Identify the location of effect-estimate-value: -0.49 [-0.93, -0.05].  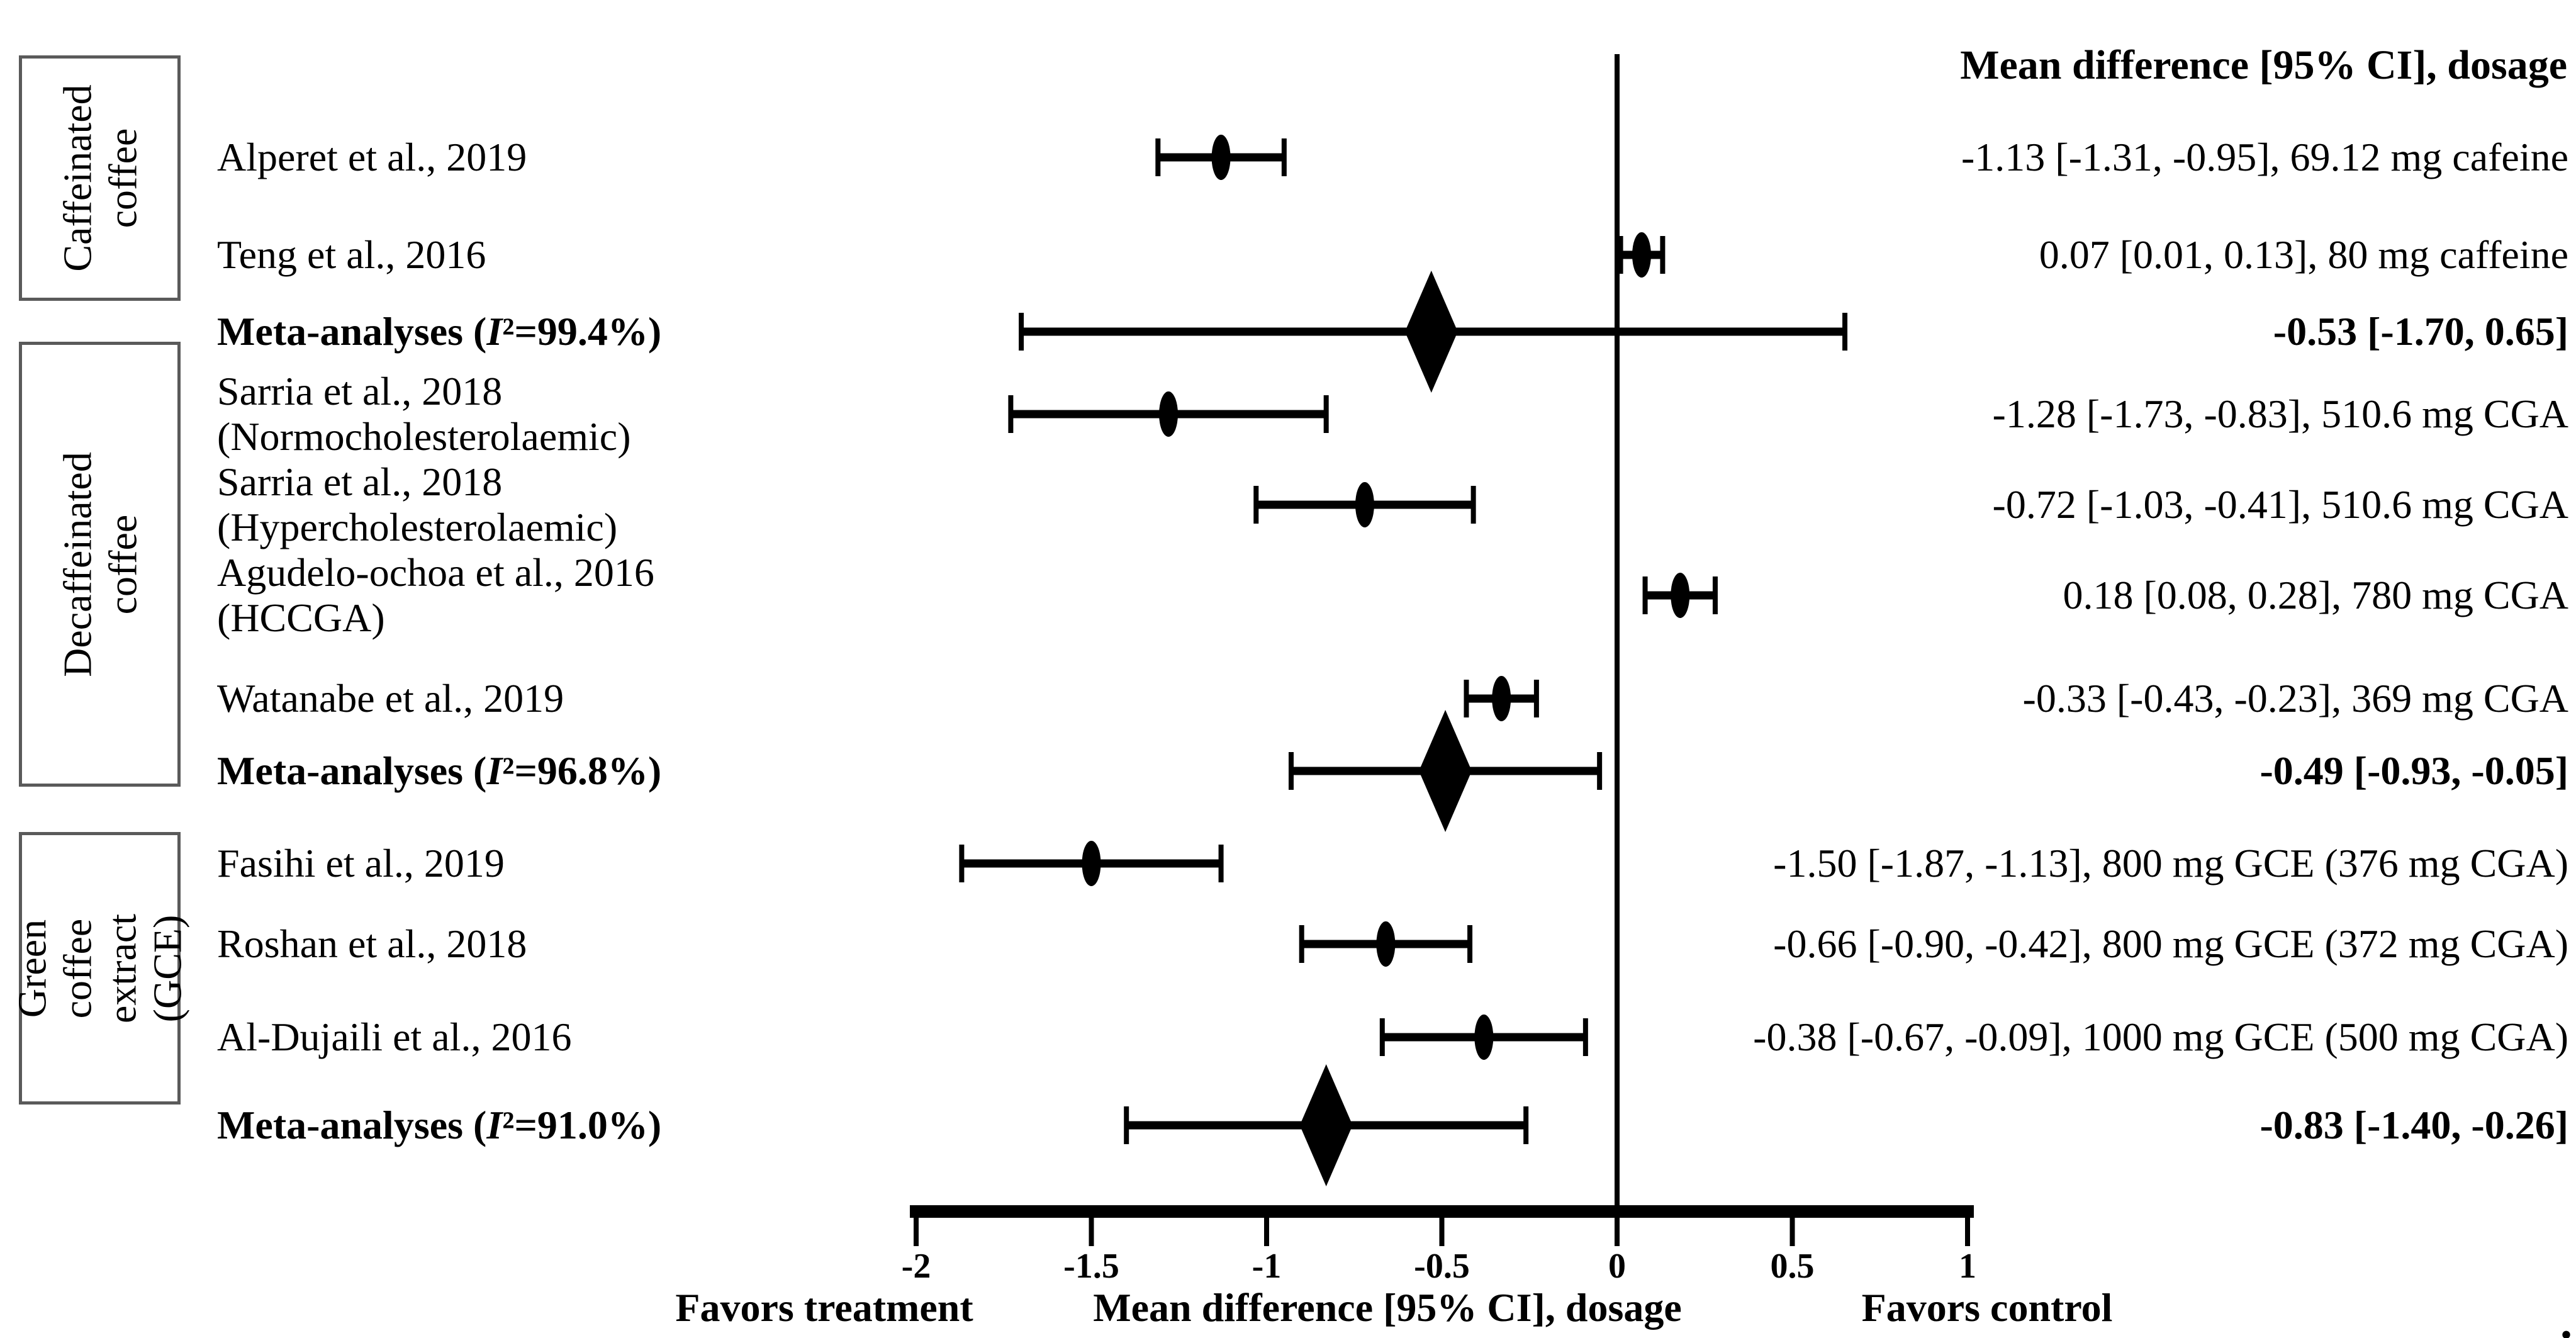
(2414, 771).